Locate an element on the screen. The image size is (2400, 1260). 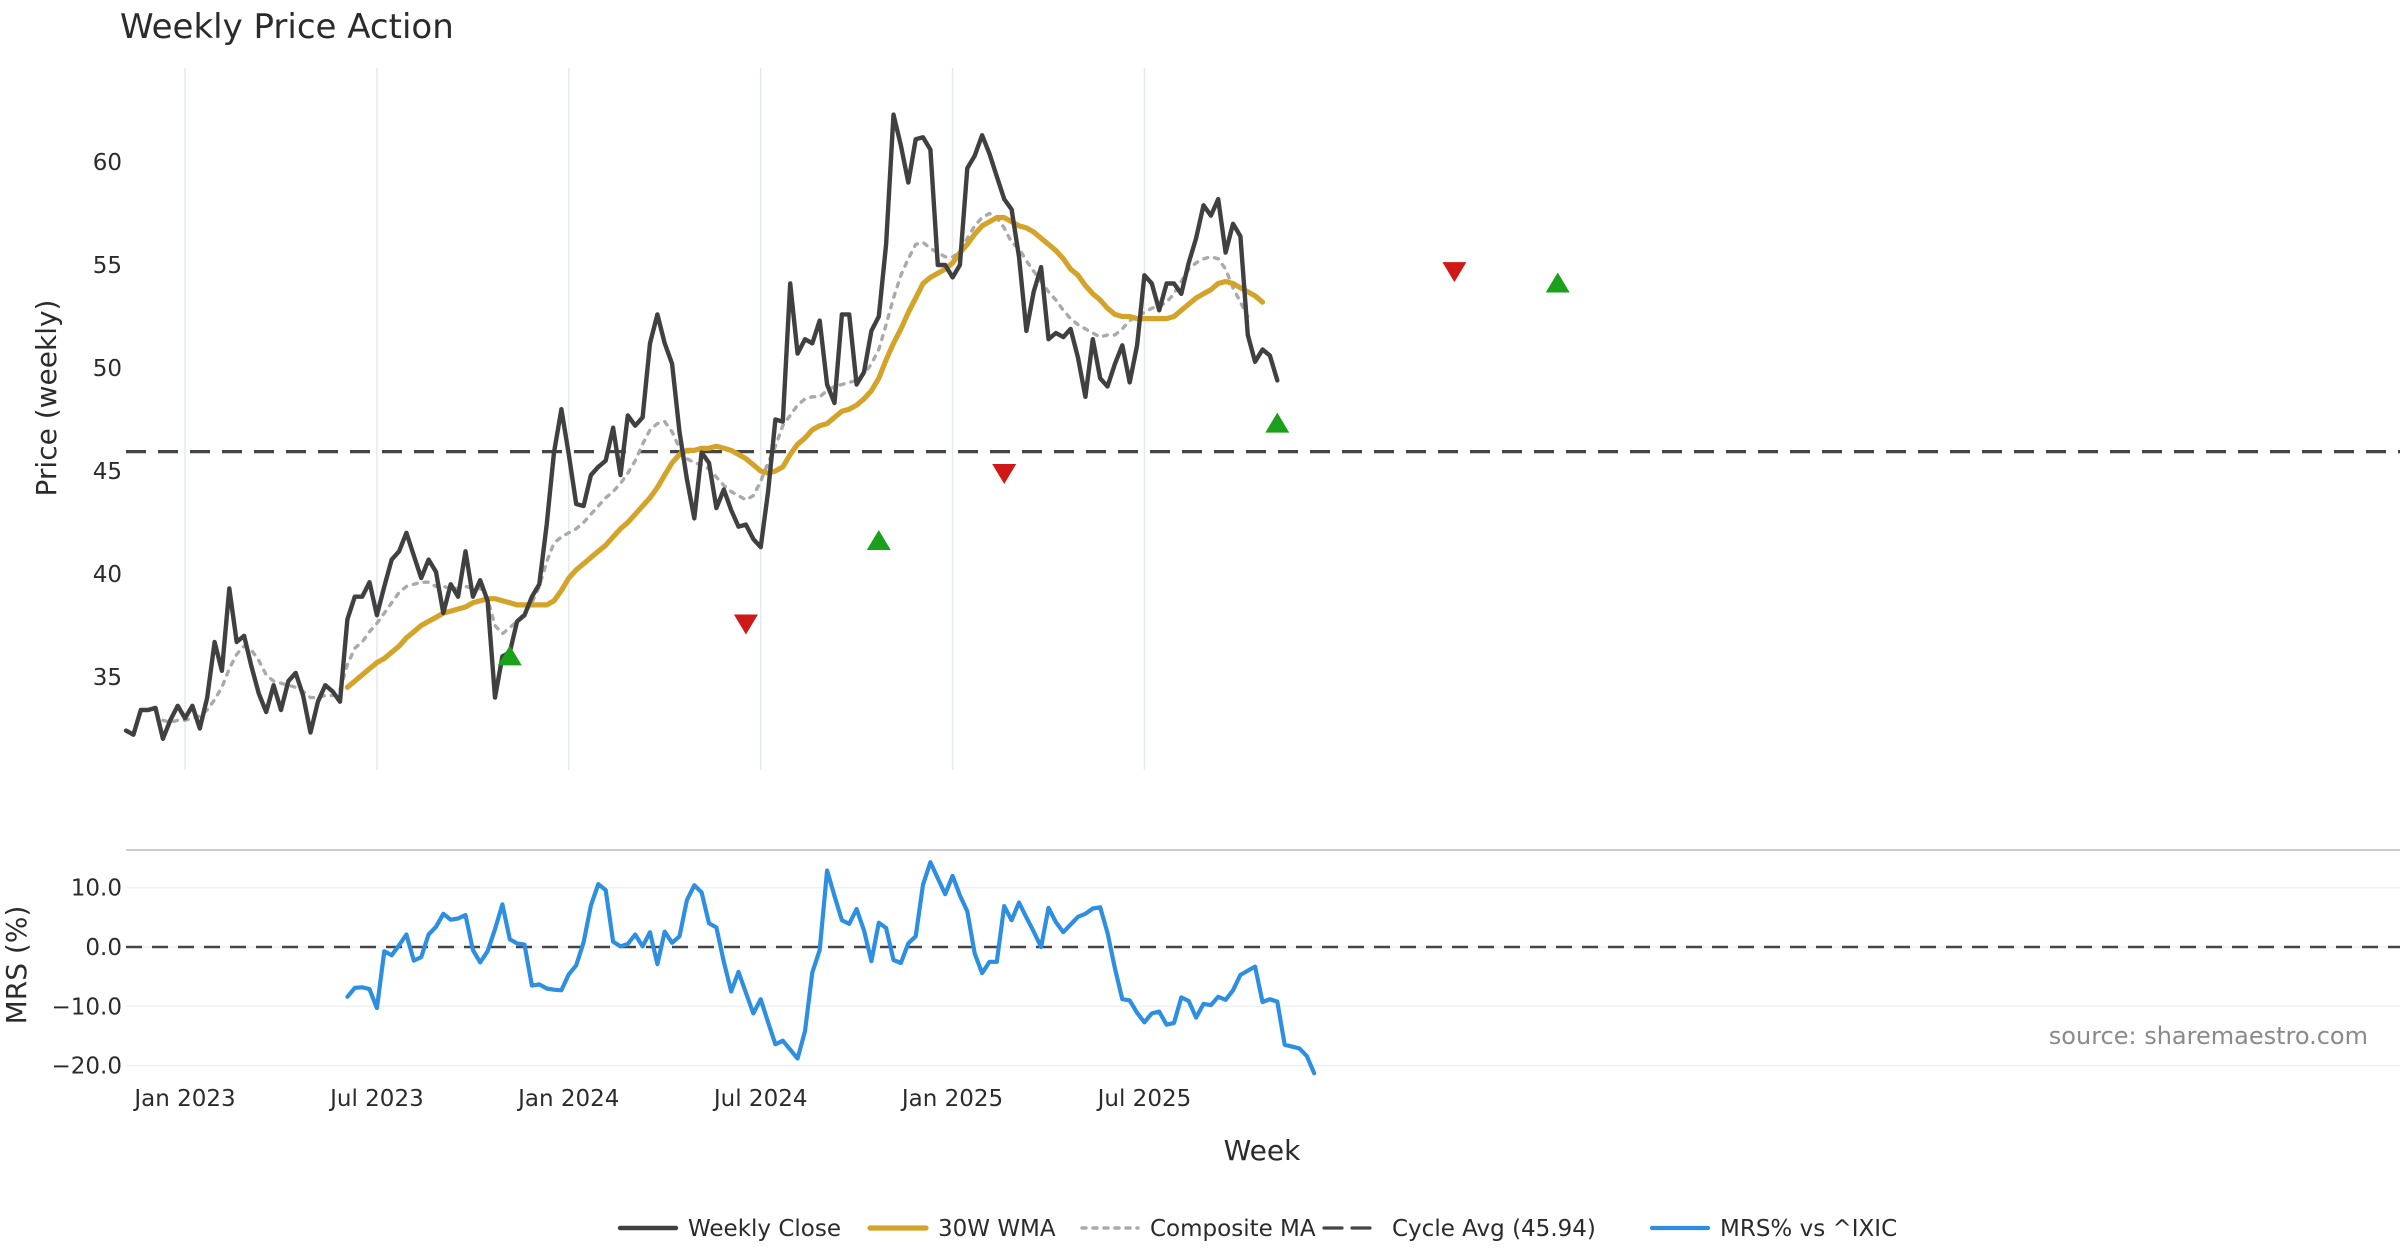
x-tick-label: Jul 2025 is located at coordinates (1144, 1099).